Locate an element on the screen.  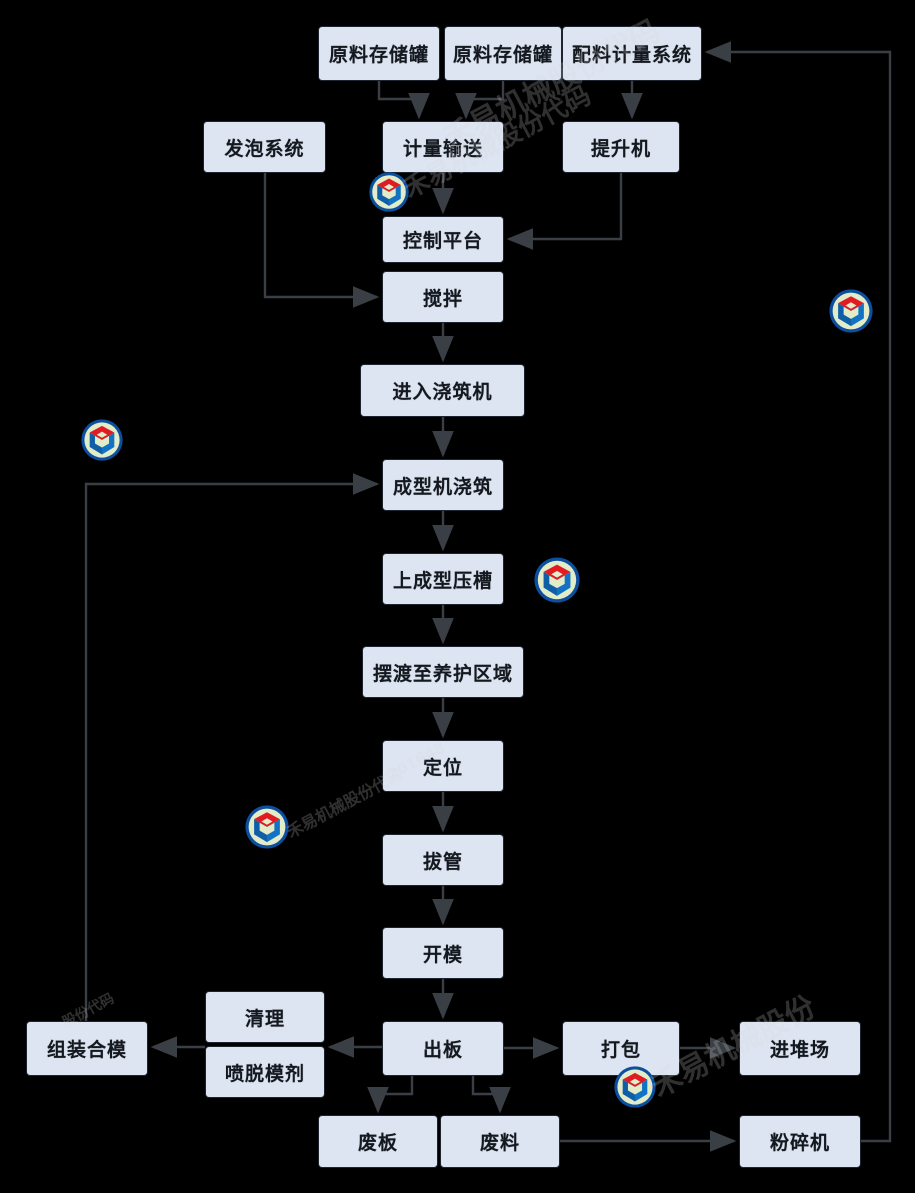
edge-n19-n10 is located at coordinates (232, 747).